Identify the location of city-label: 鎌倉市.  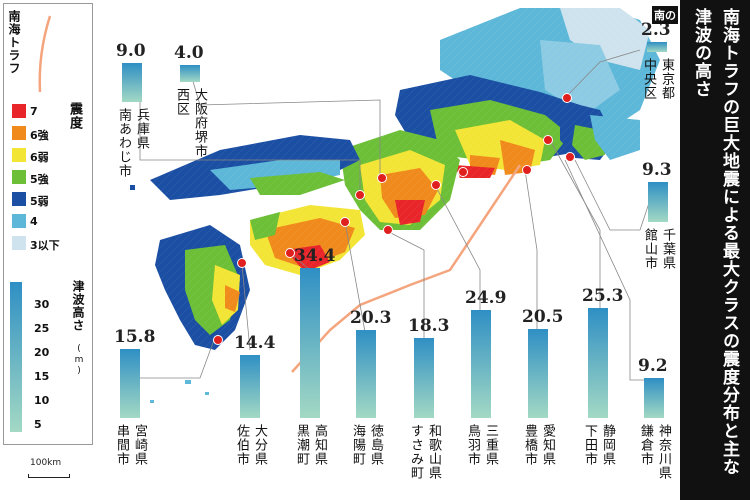
(645, 445).